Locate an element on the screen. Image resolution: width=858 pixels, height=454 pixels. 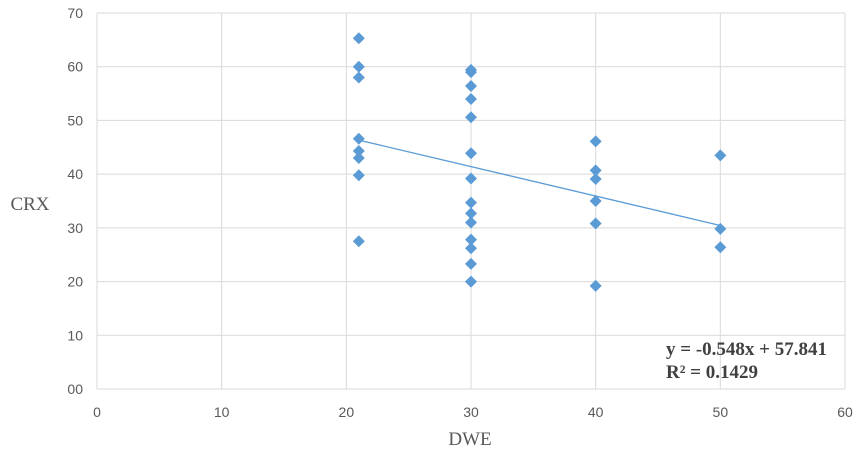
y-tick-label: 00 is located at coordinates (75, 389).